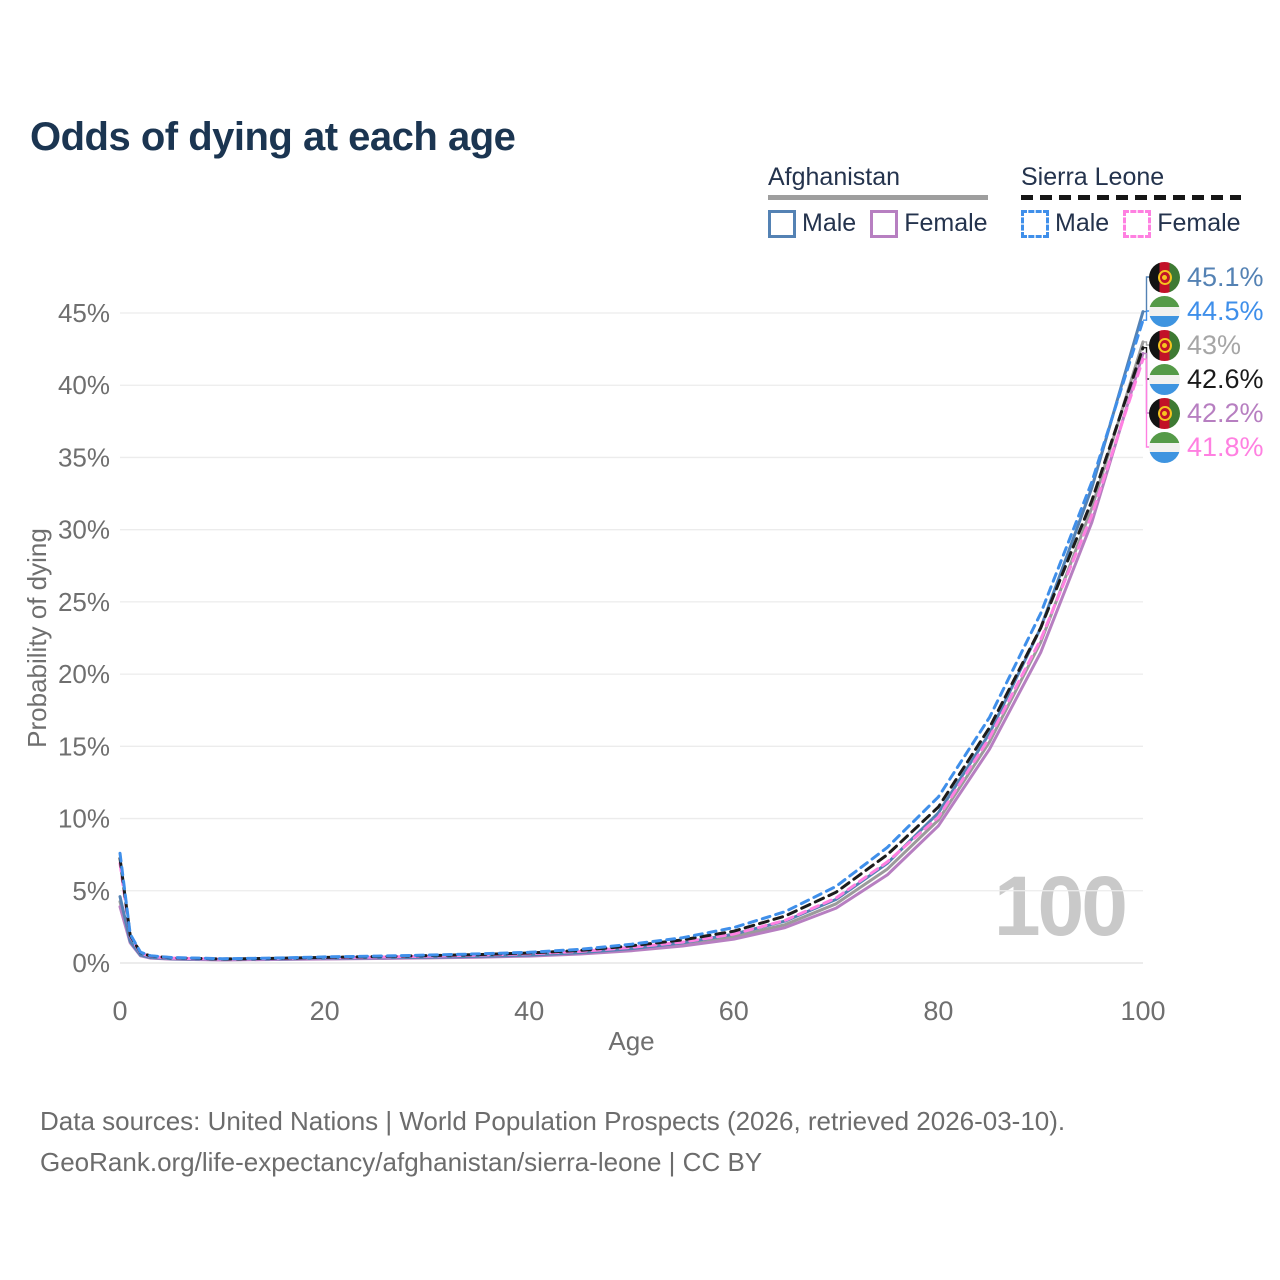 This screenshot has height=1280, width=1280. Describe the element at coordinates (119, 1011) in the screenshot. I see `svg-text: 0` at that location.